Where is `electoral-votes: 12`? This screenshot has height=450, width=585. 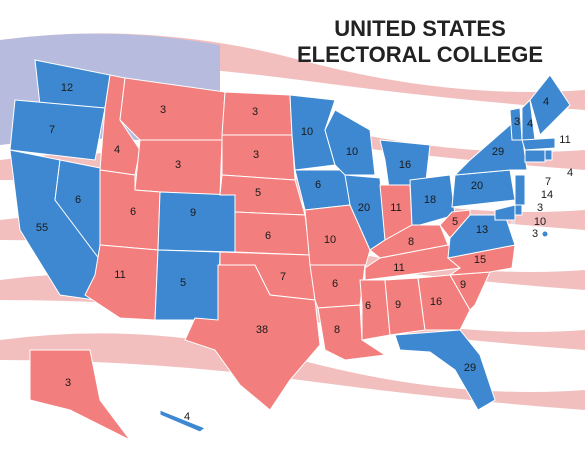
electoral-votes: 12 is located at coordinates (67, 88).